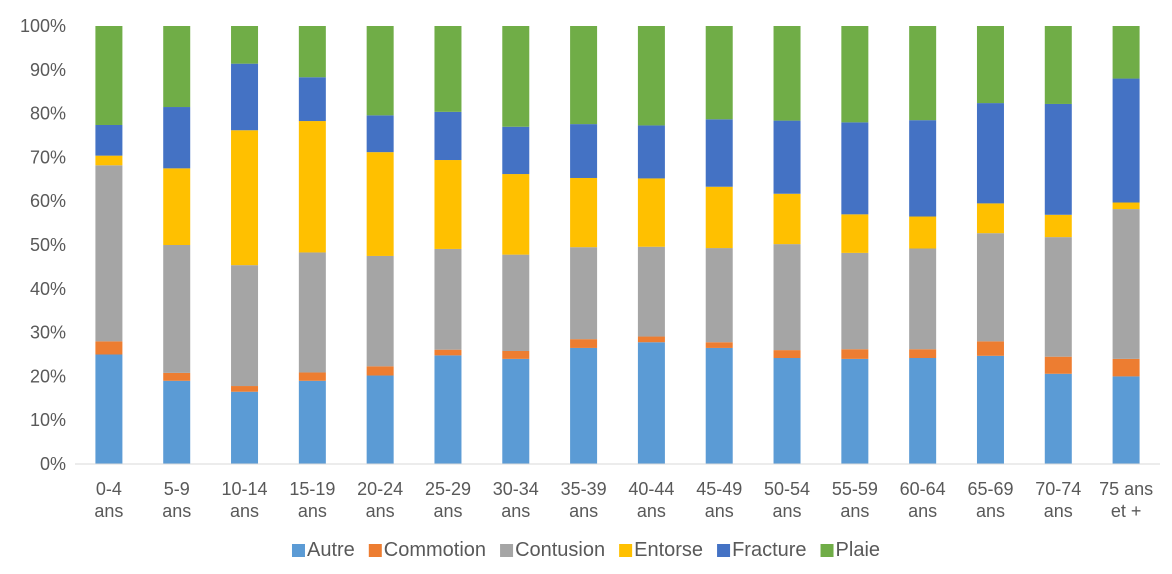 The image size is (1172, 574). What do you see at coordinates (48, 201) in the screenshot?
I see `y-tick-label: 60%` at bounding box center [48, 201].